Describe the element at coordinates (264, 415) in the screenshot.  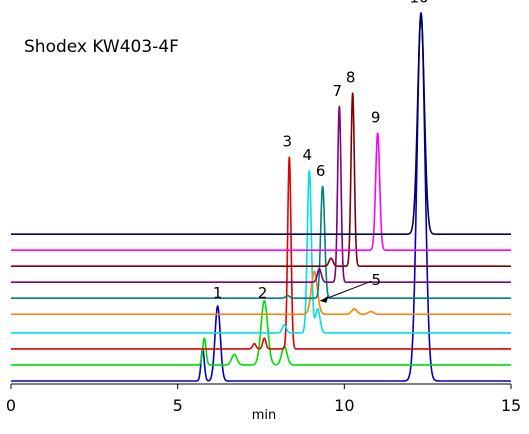
I see `x-axis-label: min` at that location.